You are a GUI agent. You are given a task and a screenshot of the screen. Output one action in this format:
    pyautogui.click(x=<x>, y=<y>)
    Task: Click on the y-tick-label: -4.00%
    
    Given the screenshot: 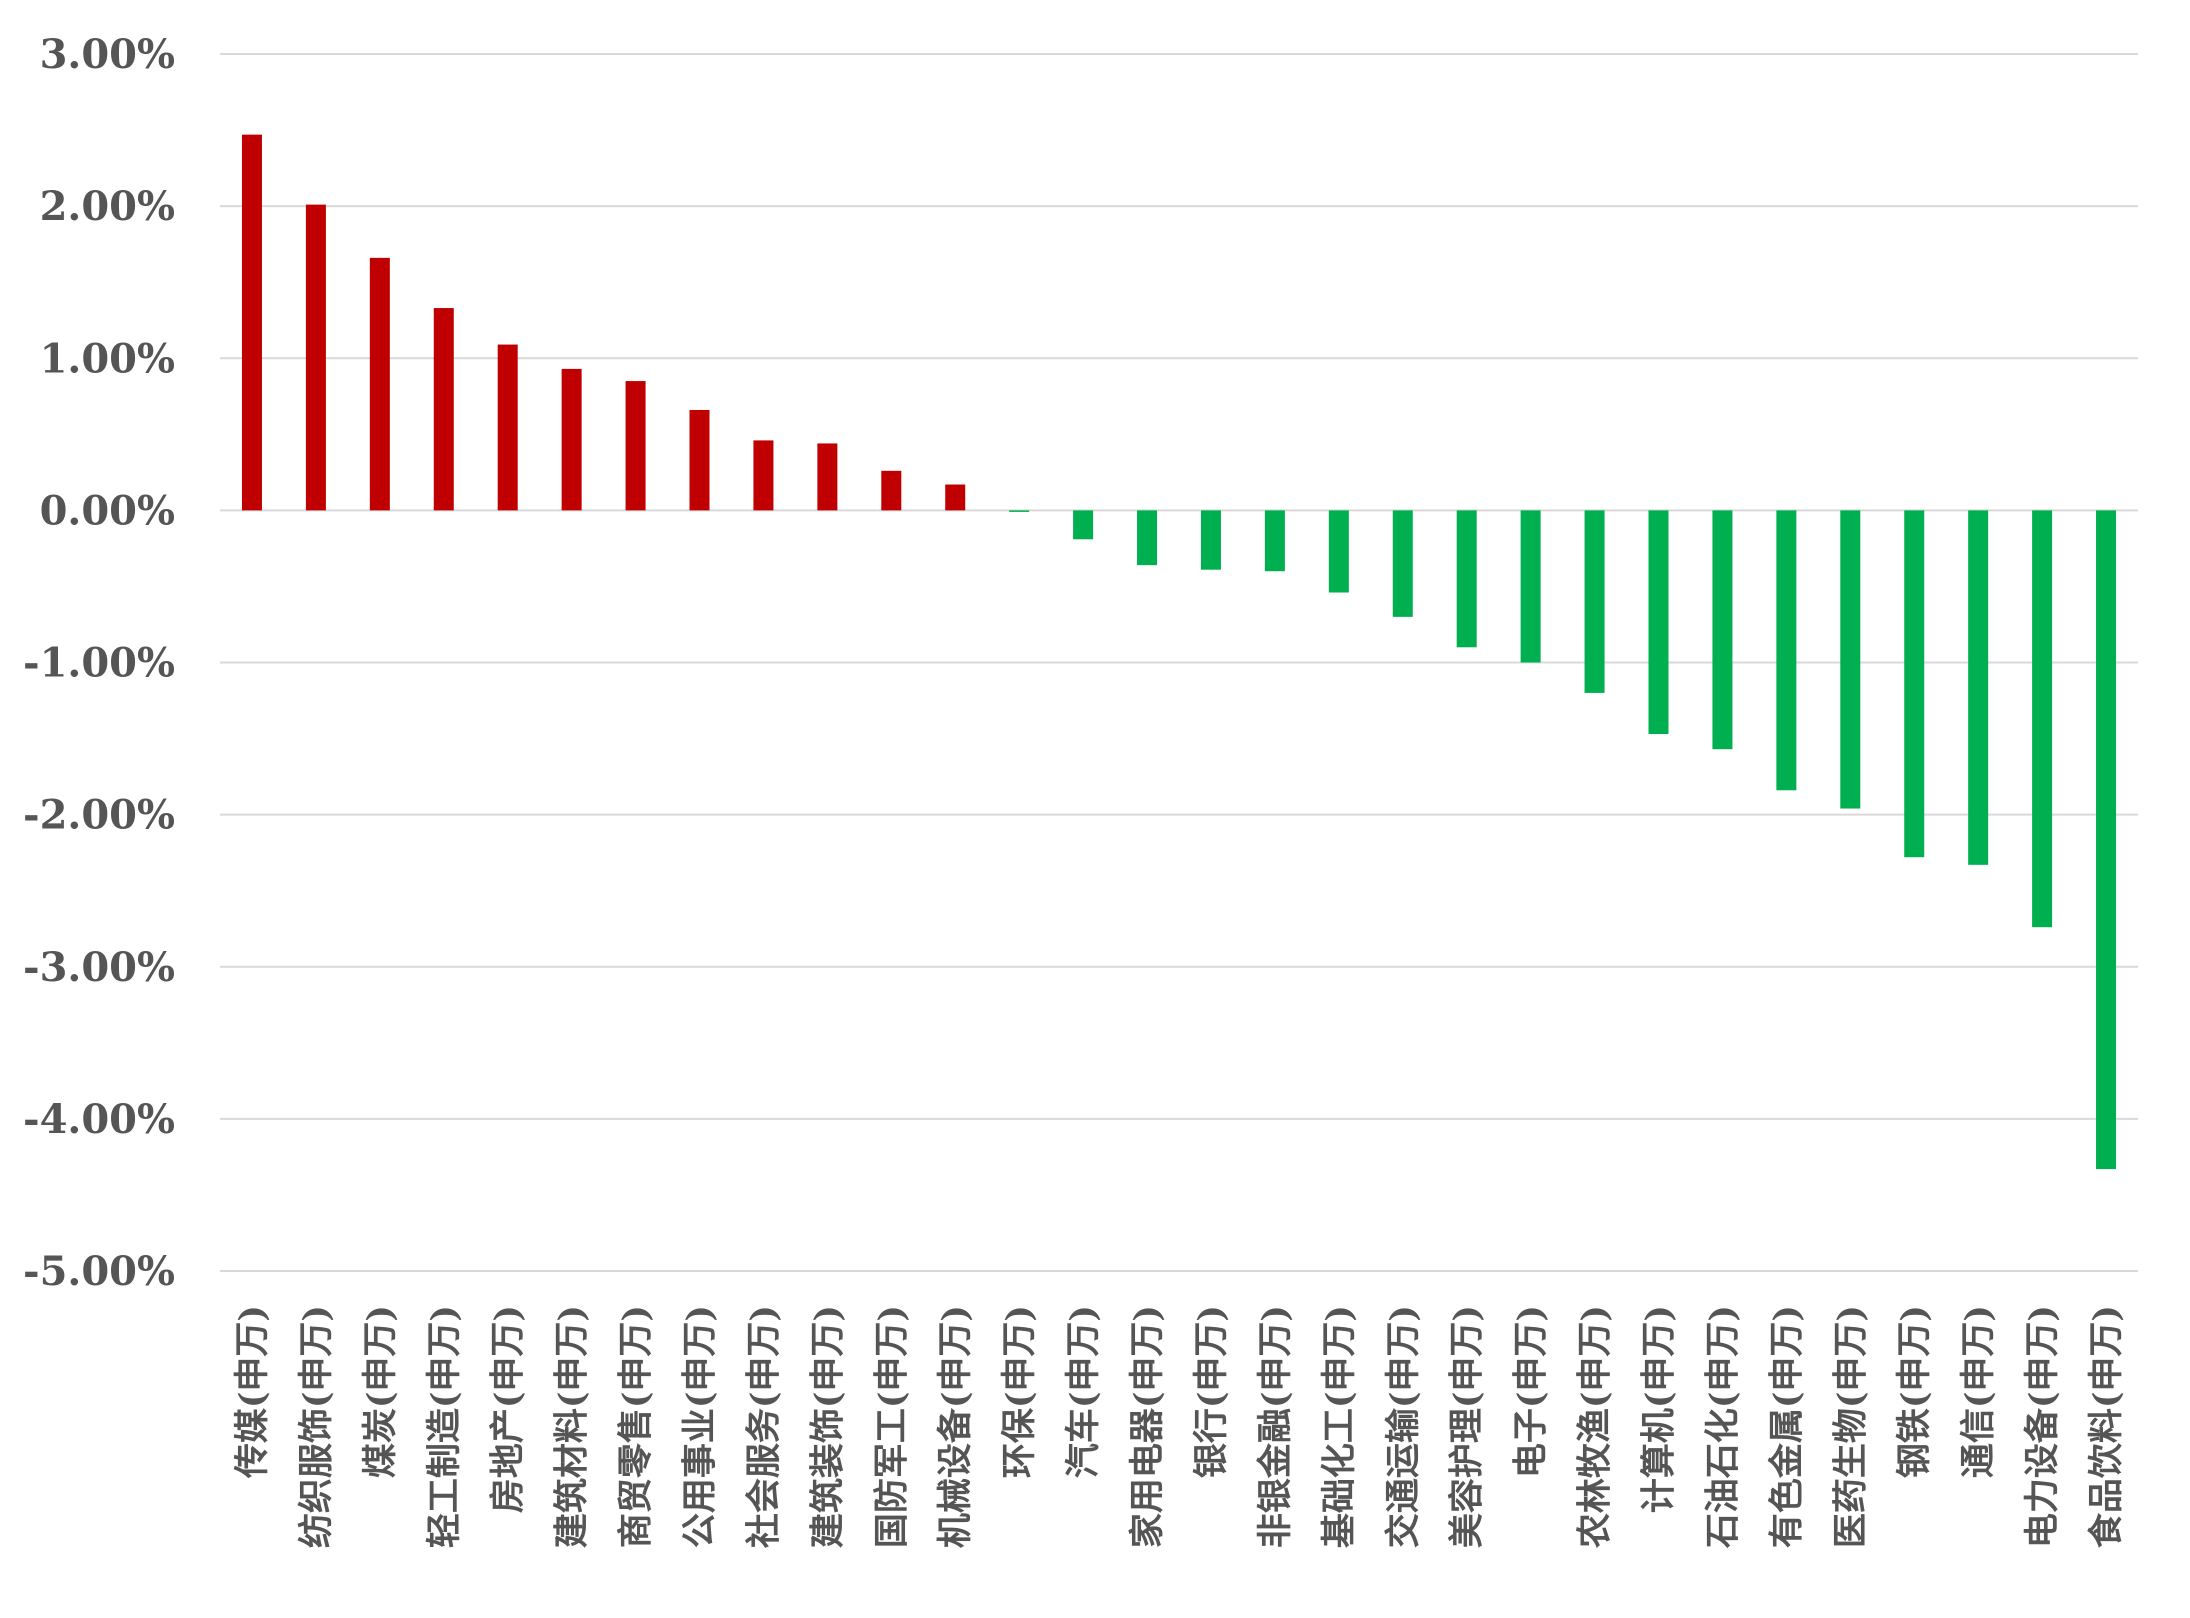 What is the action you would take?
    pyautogui.click(x=99, y=1119)
    